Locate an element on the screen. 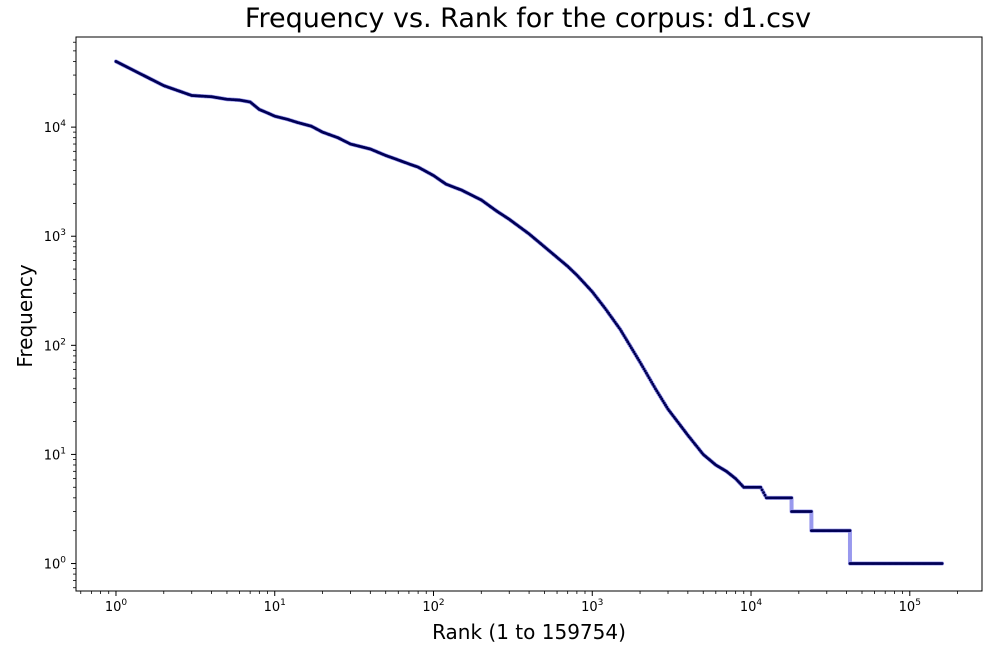  x-tick-label: 10² is located at coordinates (433, 606).